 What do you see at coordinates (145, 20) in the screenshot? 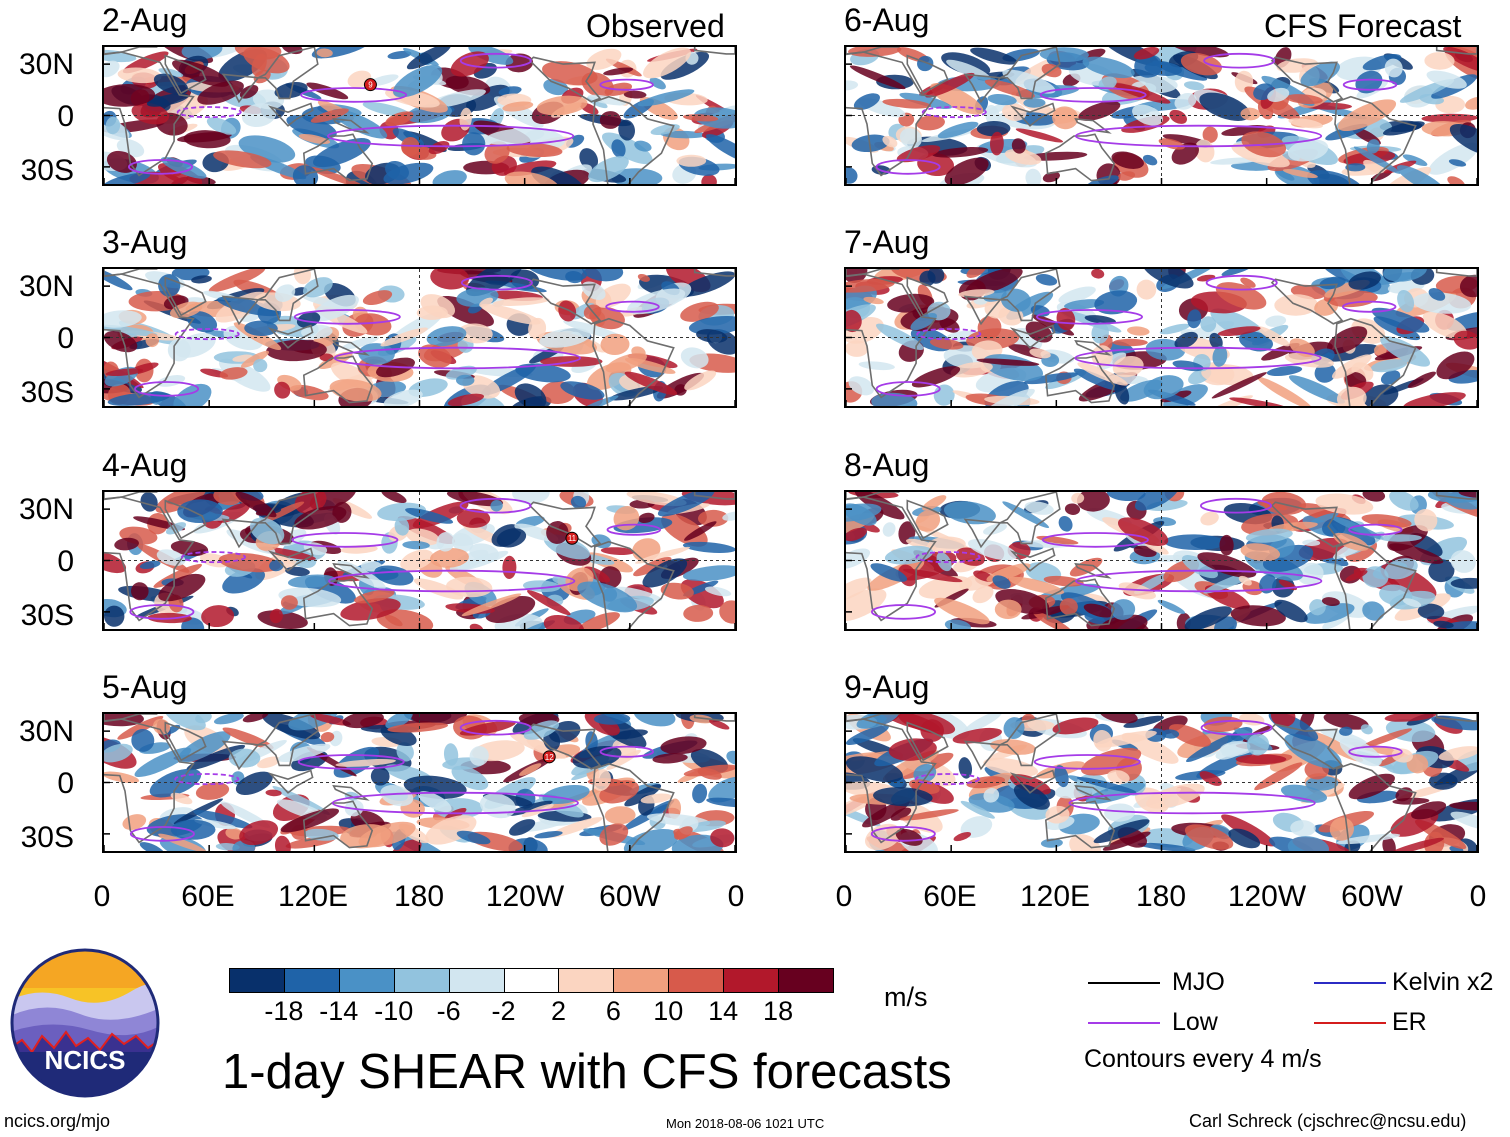
I see `observed-date-label: 2-Aug` at bounding box center [145, 20].